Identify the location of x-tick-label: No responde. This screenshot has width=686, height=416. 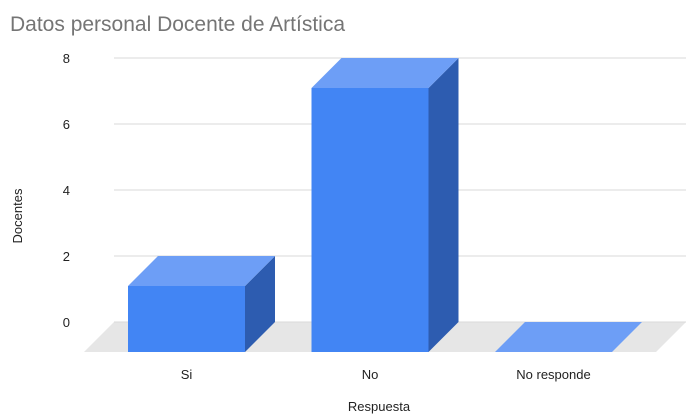
(553, 374).